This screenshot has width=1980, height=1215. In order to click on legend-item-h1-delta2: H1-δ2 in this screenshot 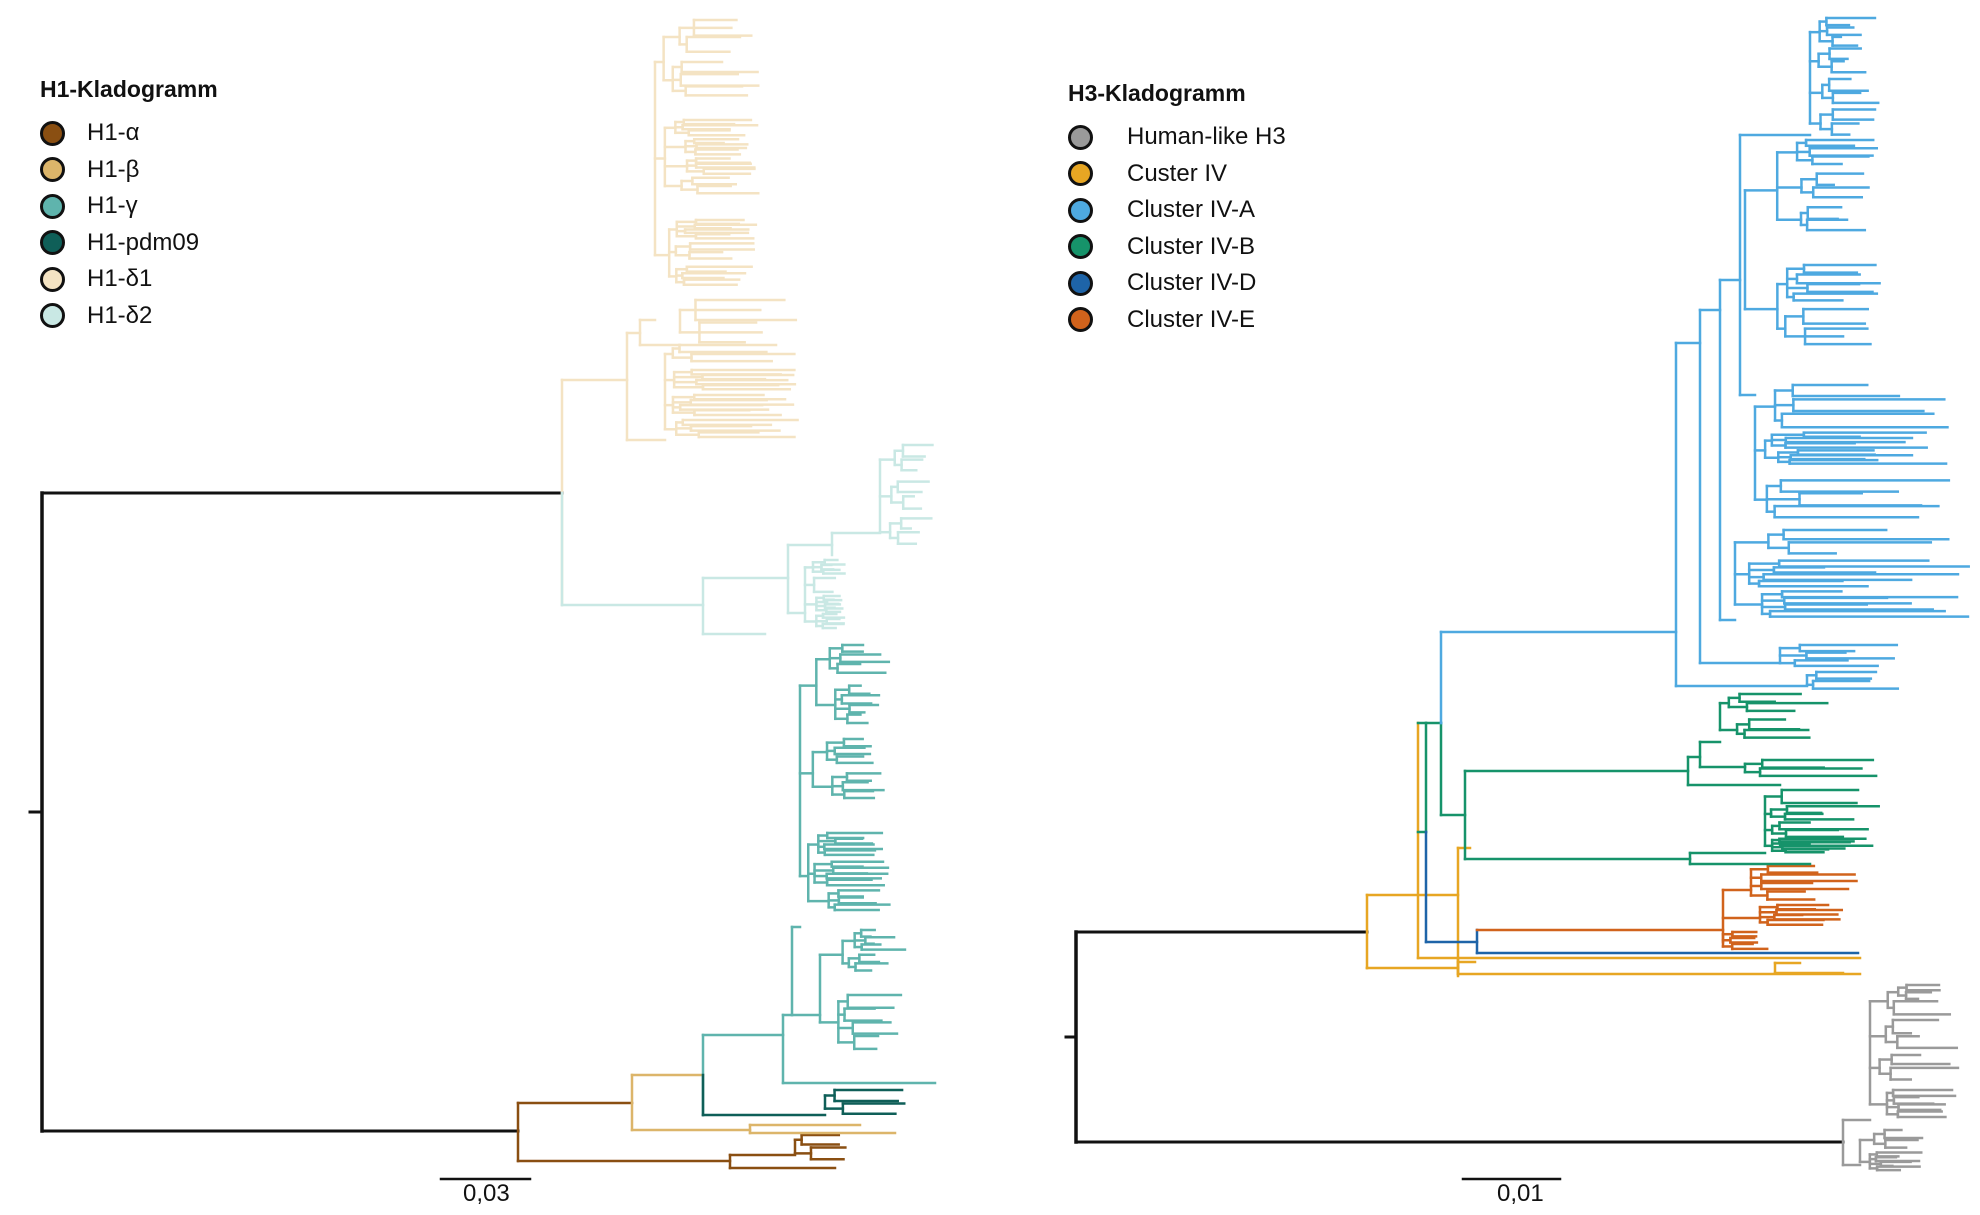, I will do `click(129, 316)`.